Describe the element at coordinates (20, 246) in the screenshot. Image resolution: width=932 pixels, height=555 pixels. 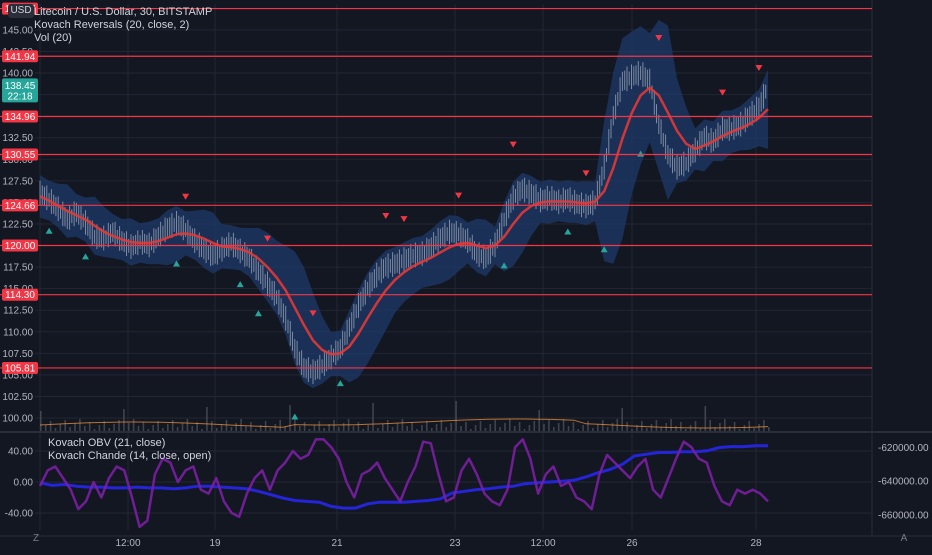
I see `level-label: 120.00` at that location.